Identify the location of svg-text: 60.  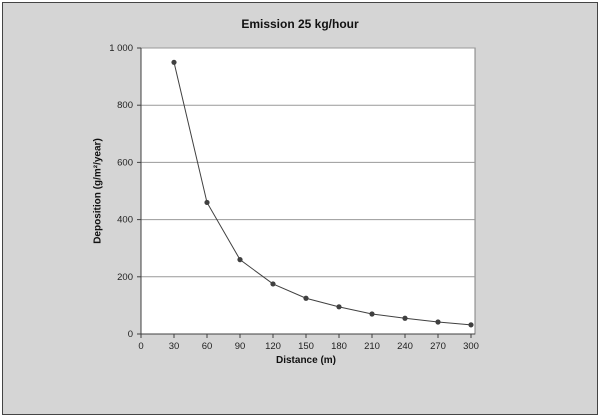
(207, 346).